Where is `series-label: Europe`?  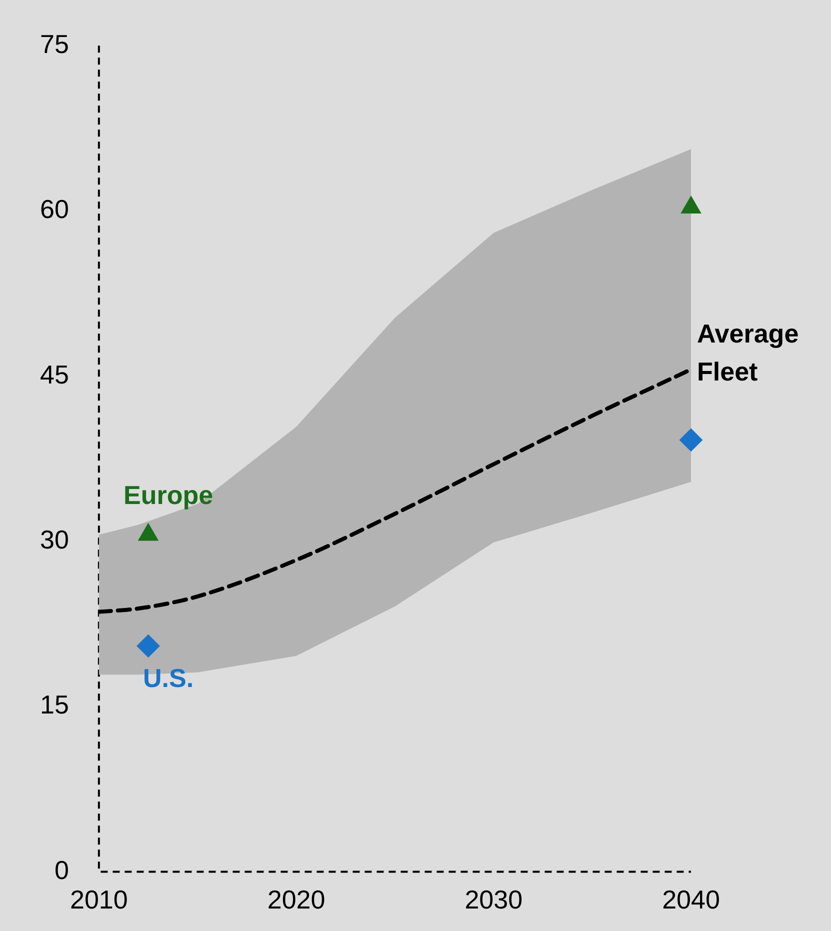 series-label: Europe is located at coordinates (168, 495).